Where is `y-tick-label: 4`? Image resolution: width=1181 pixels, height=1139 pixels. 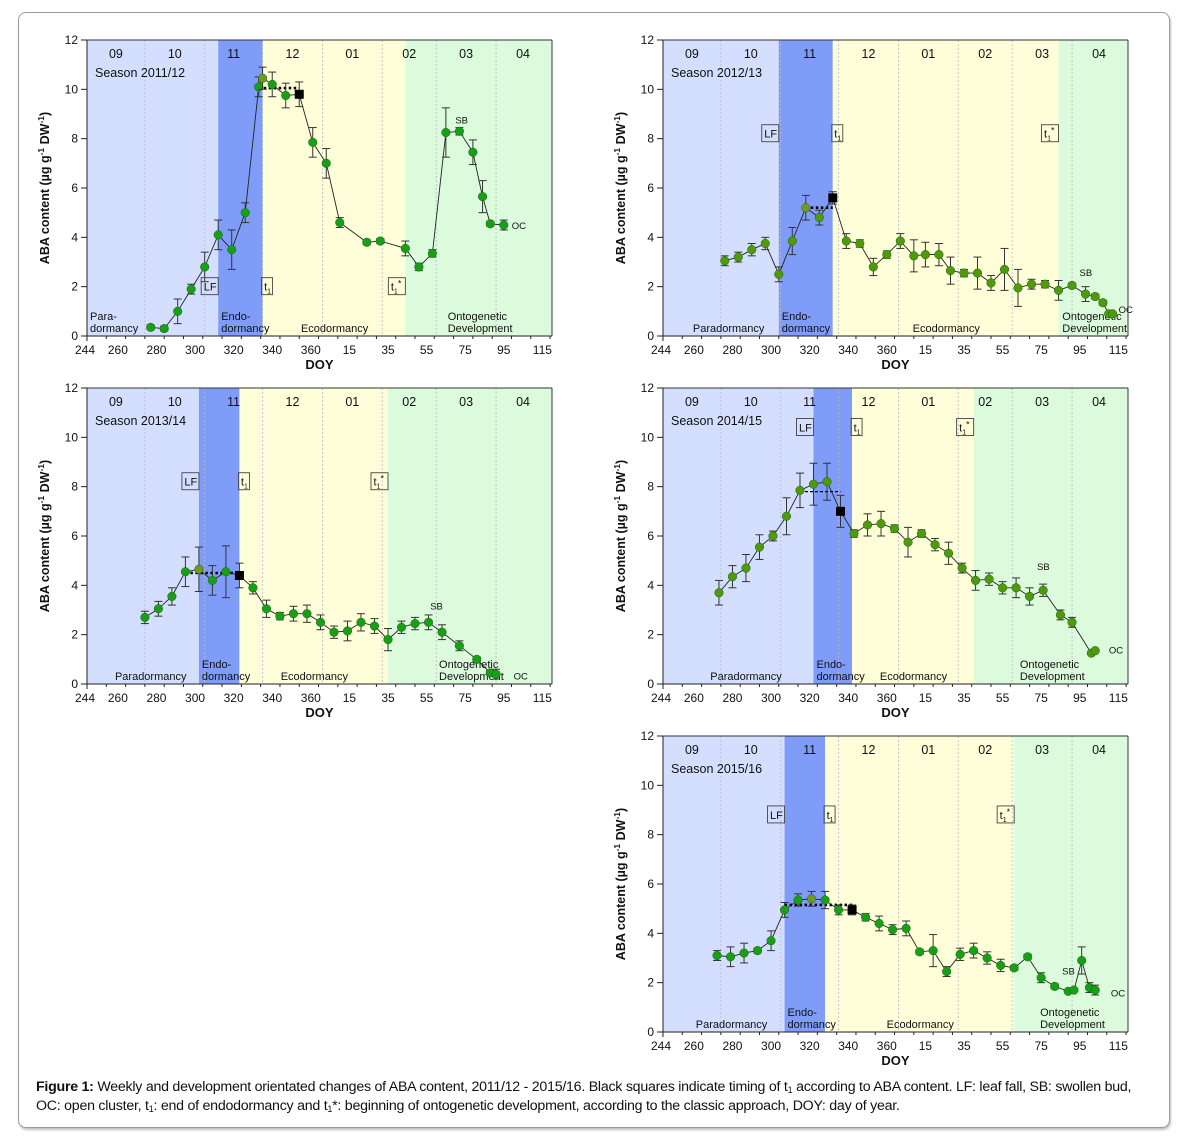 y-tick-label: 4 is located at coordinates (650, 933).